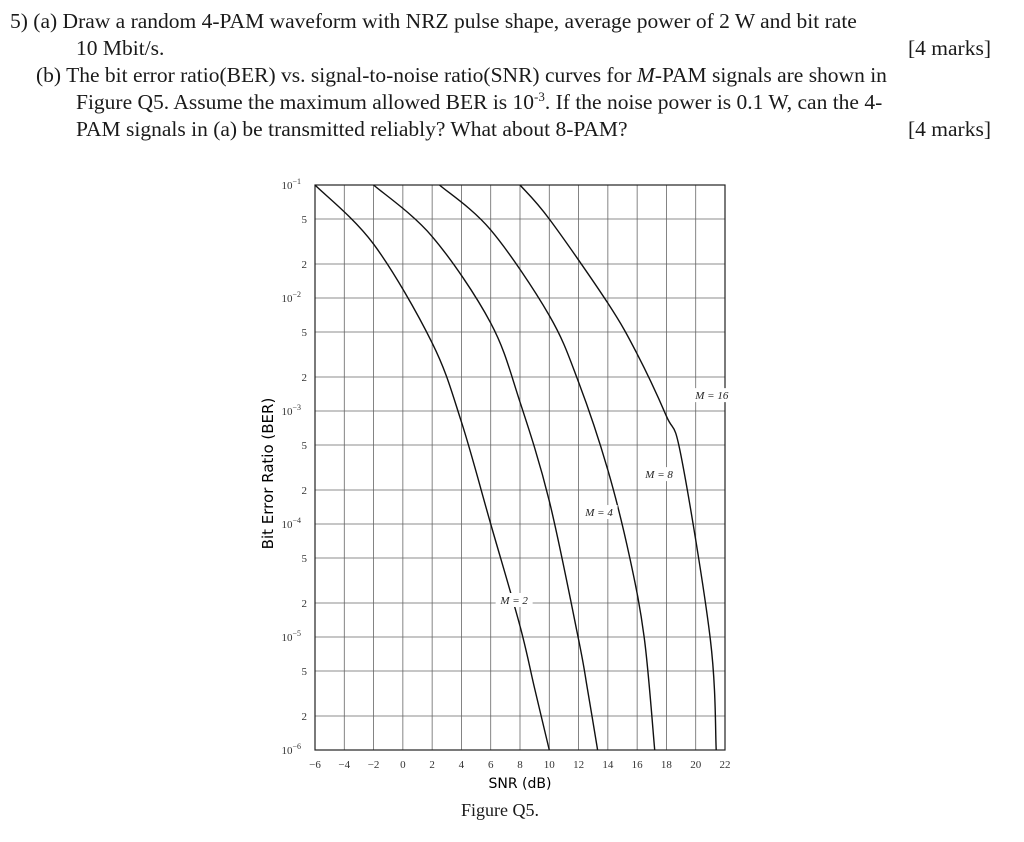 Image resolution: width=1024 pixels, height=842 pixels. I want to click on x-tick-label: 0, so click(403, 765).